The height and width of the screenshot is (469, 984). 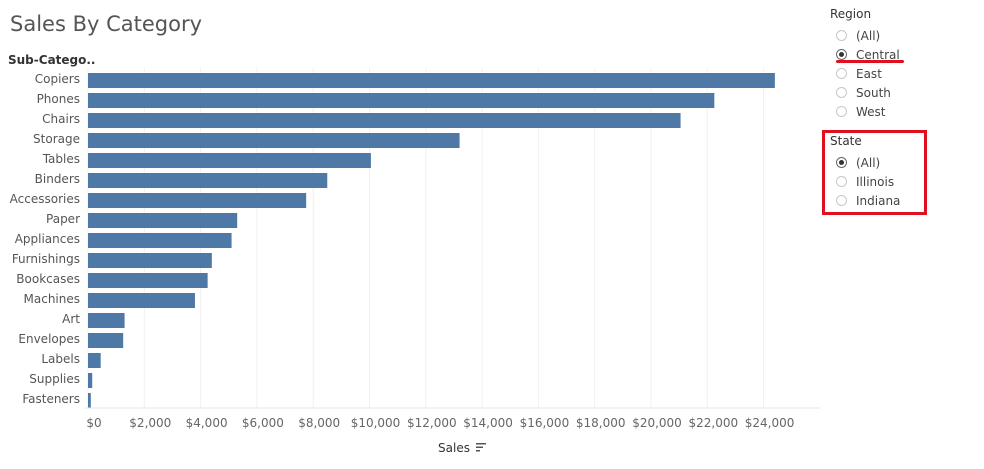 What do you see at coordinates (49, 339) in the screenshot?
I see `category-label: Envelopes` at bounding box center [49, 339].